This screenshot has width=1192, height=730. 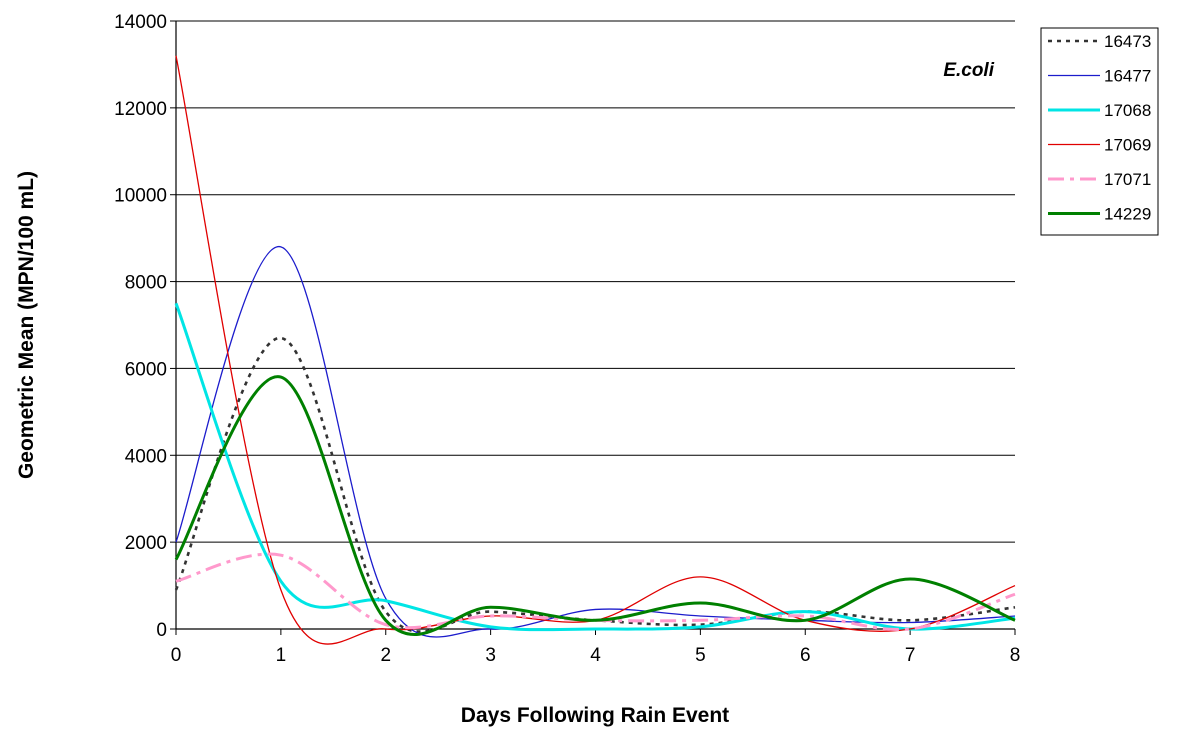 What do you see at coordinates (595, 715) in the screenshot?
I see `x-axis-title: Days Following Rain Event` at bounding box center [595, 715].